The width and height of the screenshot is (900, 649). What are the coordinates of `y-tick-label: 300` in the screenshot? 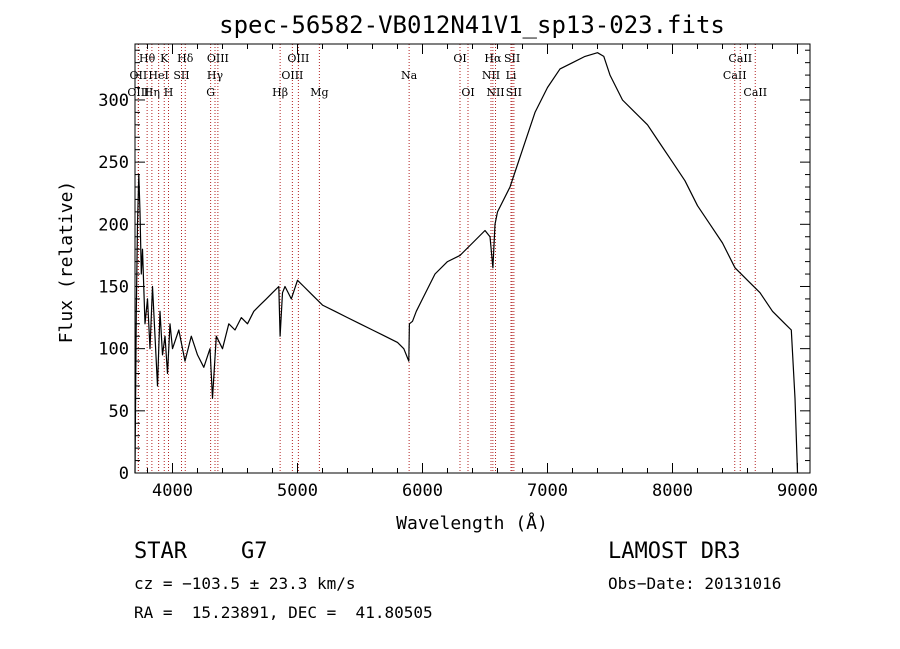 It's located at (113, 101).